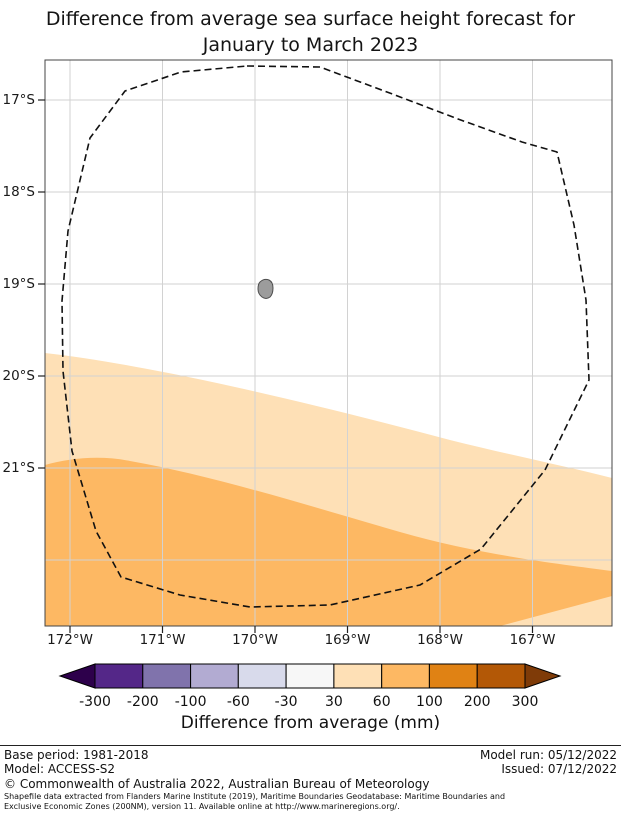 The image size is (621, 816). Describe the element at coordinates (310, 769) in the screenshot. I see `footer-row-2: Model: ACCESS-S2 Issued: 07/12/2022` at that location.